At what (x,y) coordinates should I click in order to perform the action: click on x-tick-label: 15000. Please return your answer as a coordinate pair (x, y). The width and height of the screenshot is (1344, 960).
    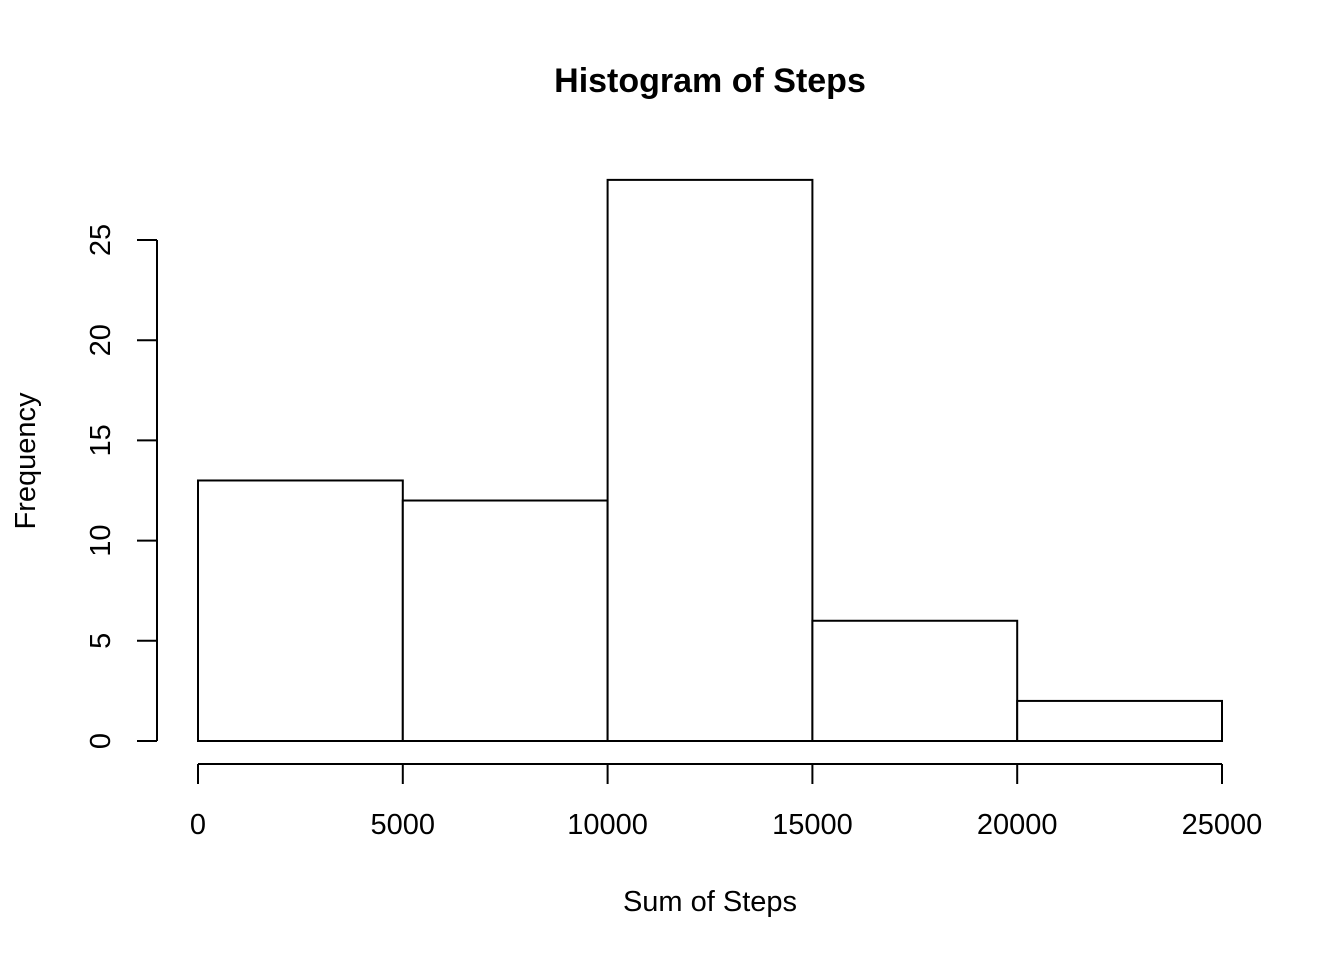
    Looking at the image, I should click on (812, 825).